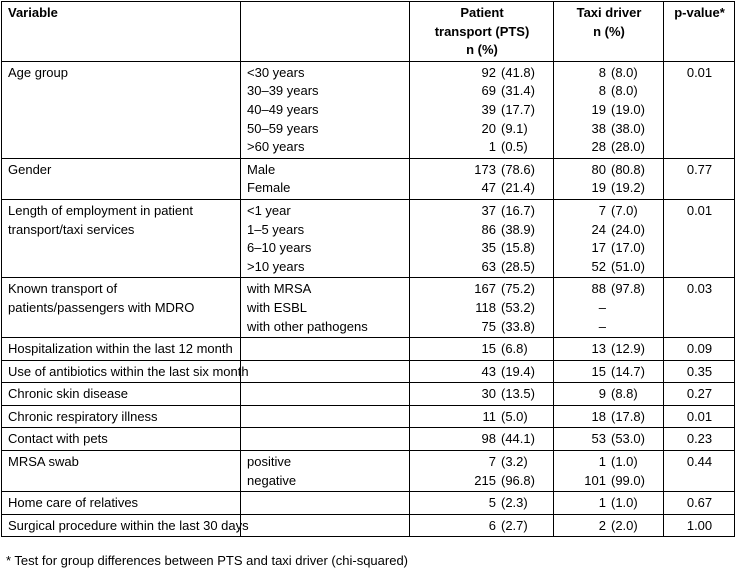  I want to click on count-value: 173, so click(485, 169).